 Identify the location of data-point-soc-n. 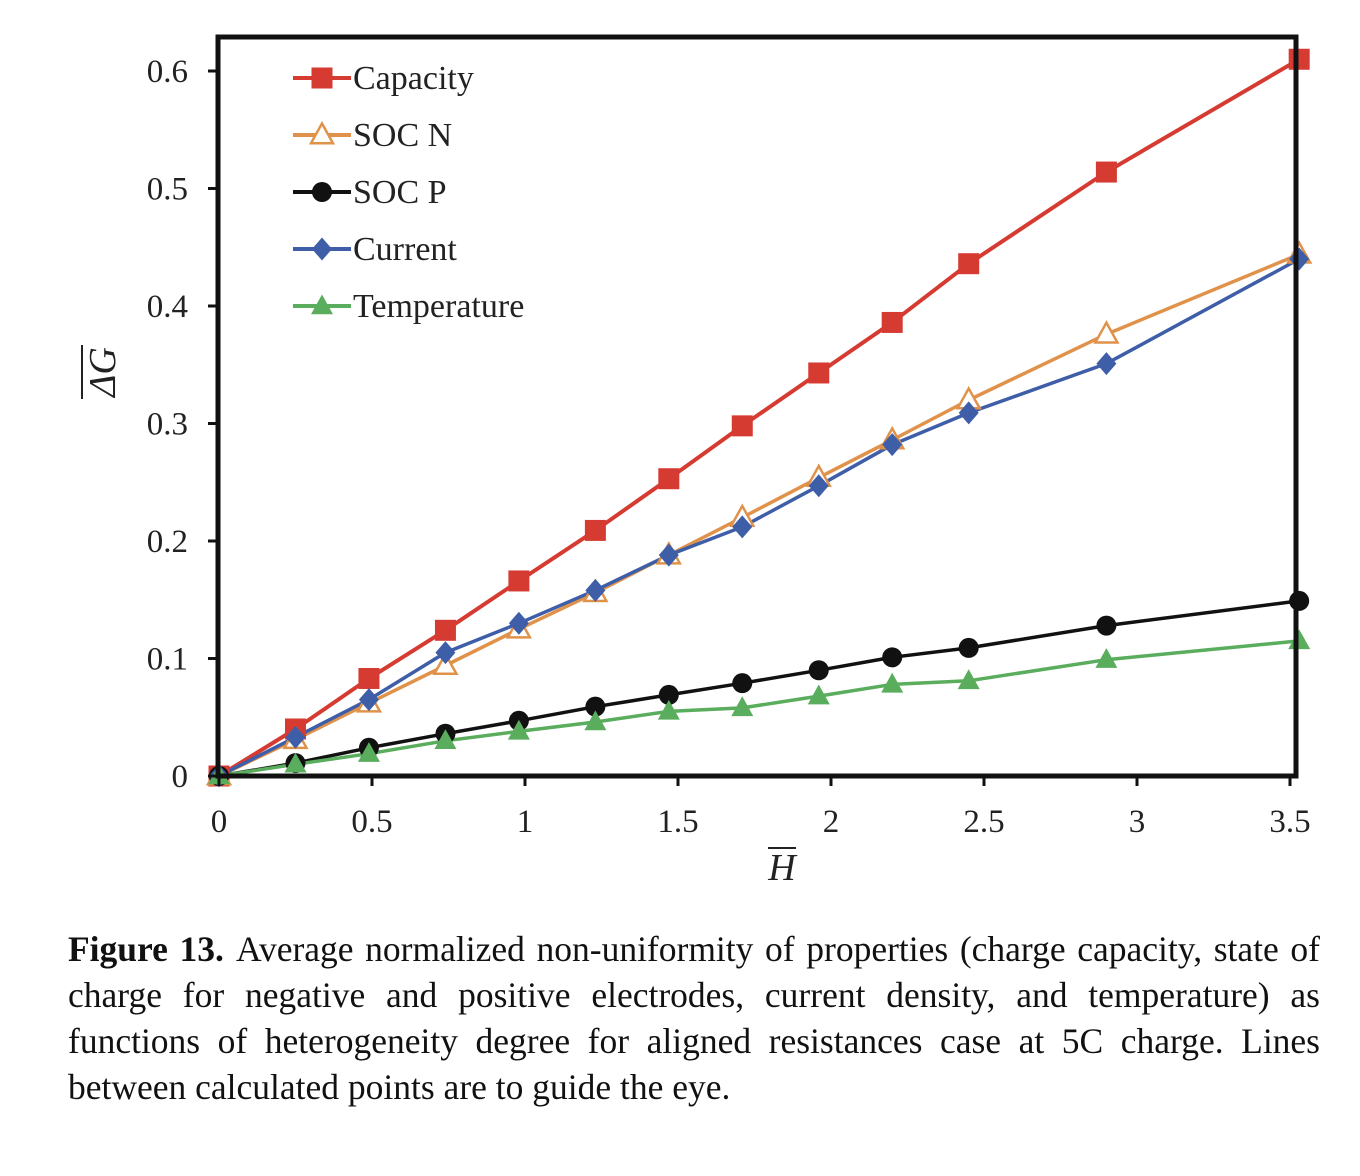
(1106, 332).